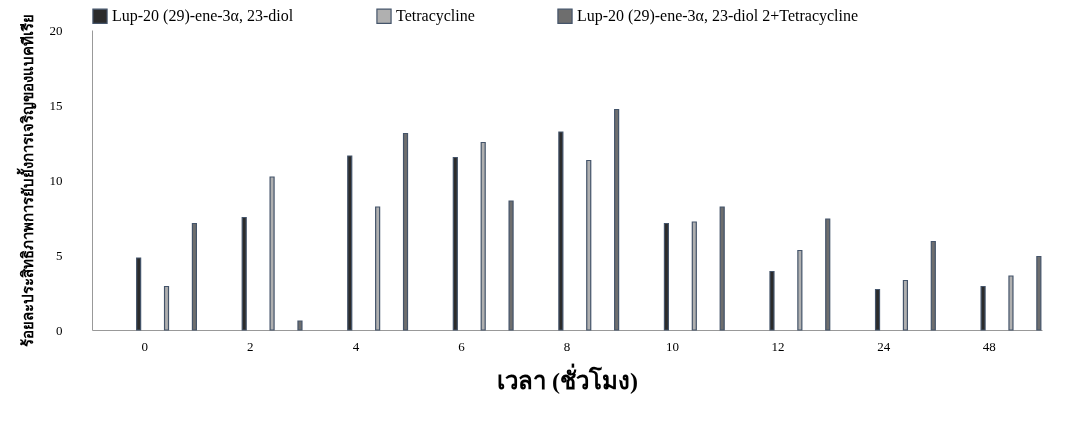 This screenshot has width=1084, height=447. I want to click on y-tick-label: 0, so click(59, 330).